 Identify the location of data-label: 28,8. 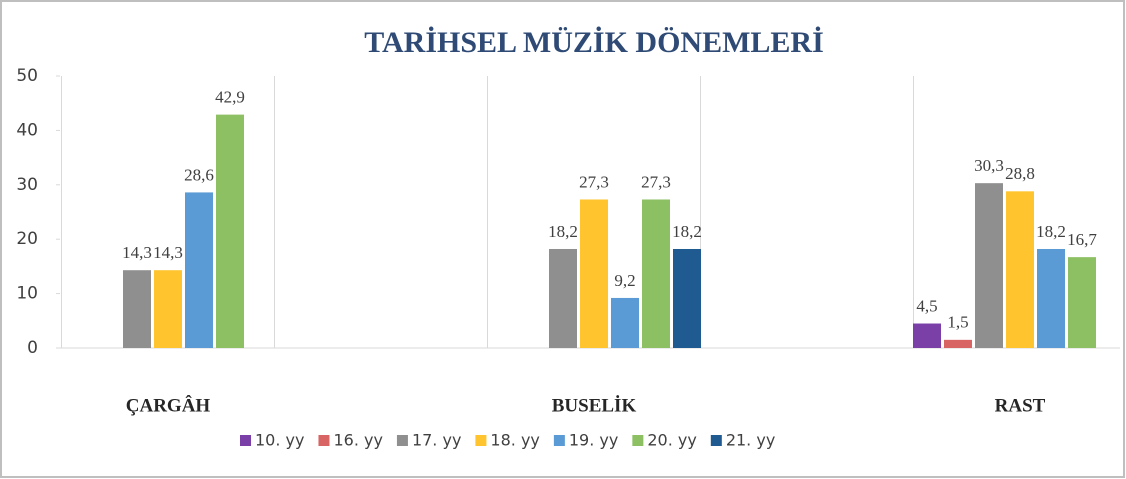
(1020, 173).